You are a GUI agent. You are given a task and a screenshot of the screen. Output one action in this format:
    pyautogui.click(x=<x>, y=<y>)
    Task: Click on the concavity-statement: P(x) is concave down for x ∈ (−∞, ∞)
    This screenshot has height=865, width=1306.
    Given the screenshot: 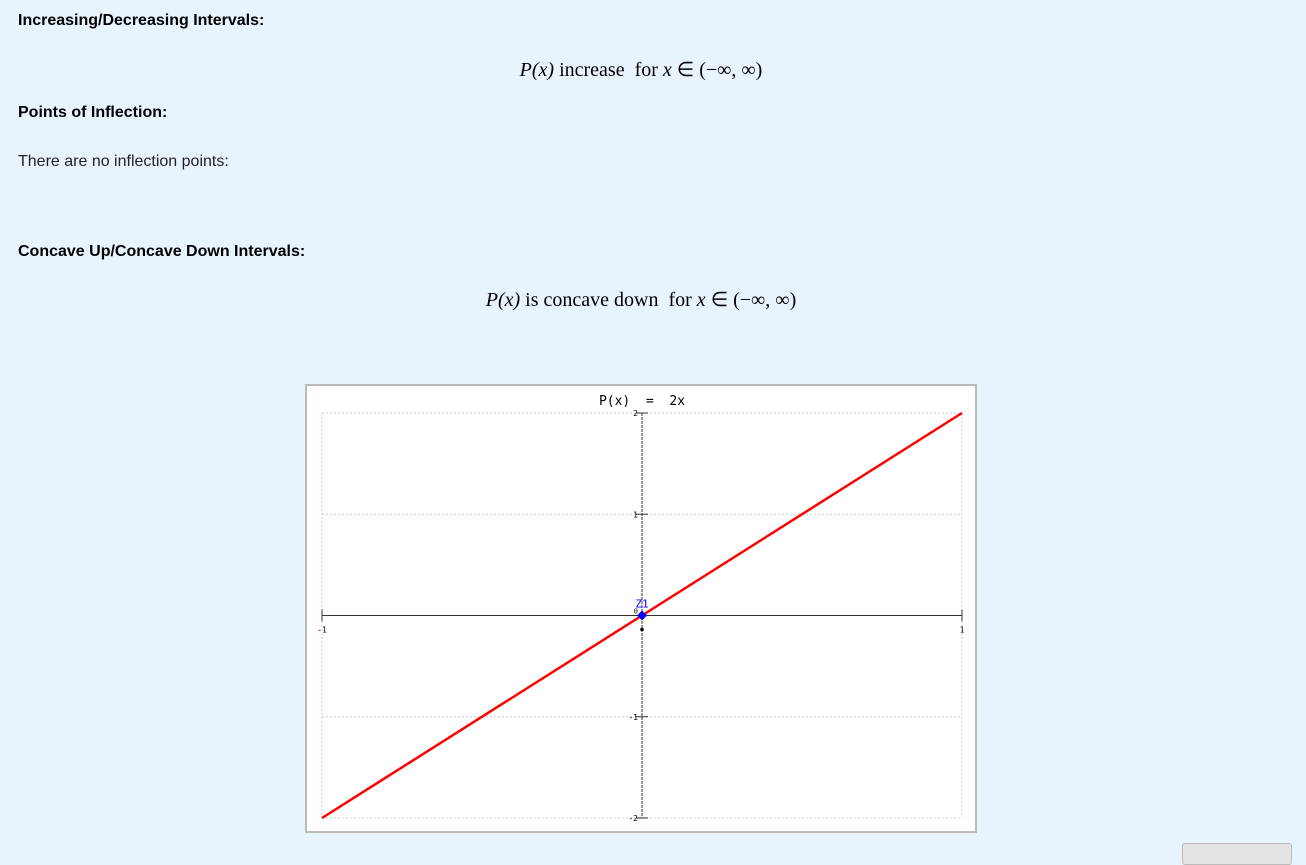 What is the action you would take?
    pyautogui.click(x=641, y=299)
    